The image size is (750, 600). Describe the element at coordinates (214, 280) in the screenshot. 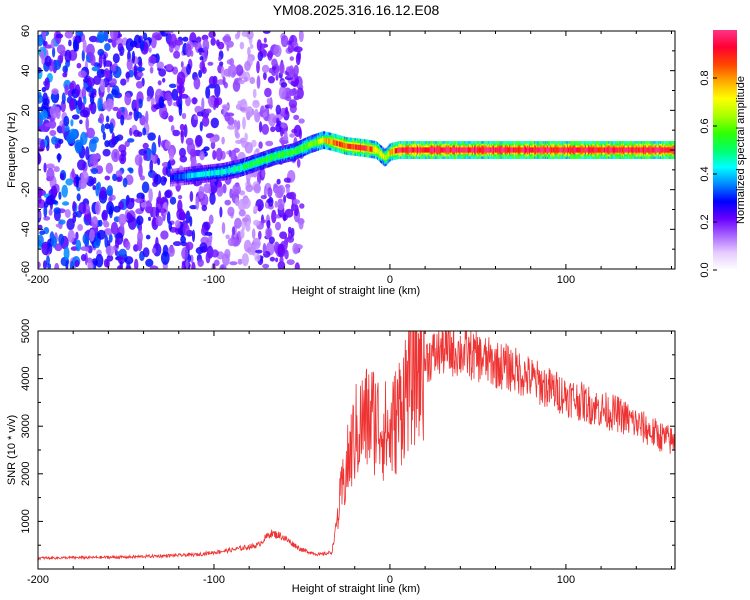

I see `x-tick-label: -100` at that location.